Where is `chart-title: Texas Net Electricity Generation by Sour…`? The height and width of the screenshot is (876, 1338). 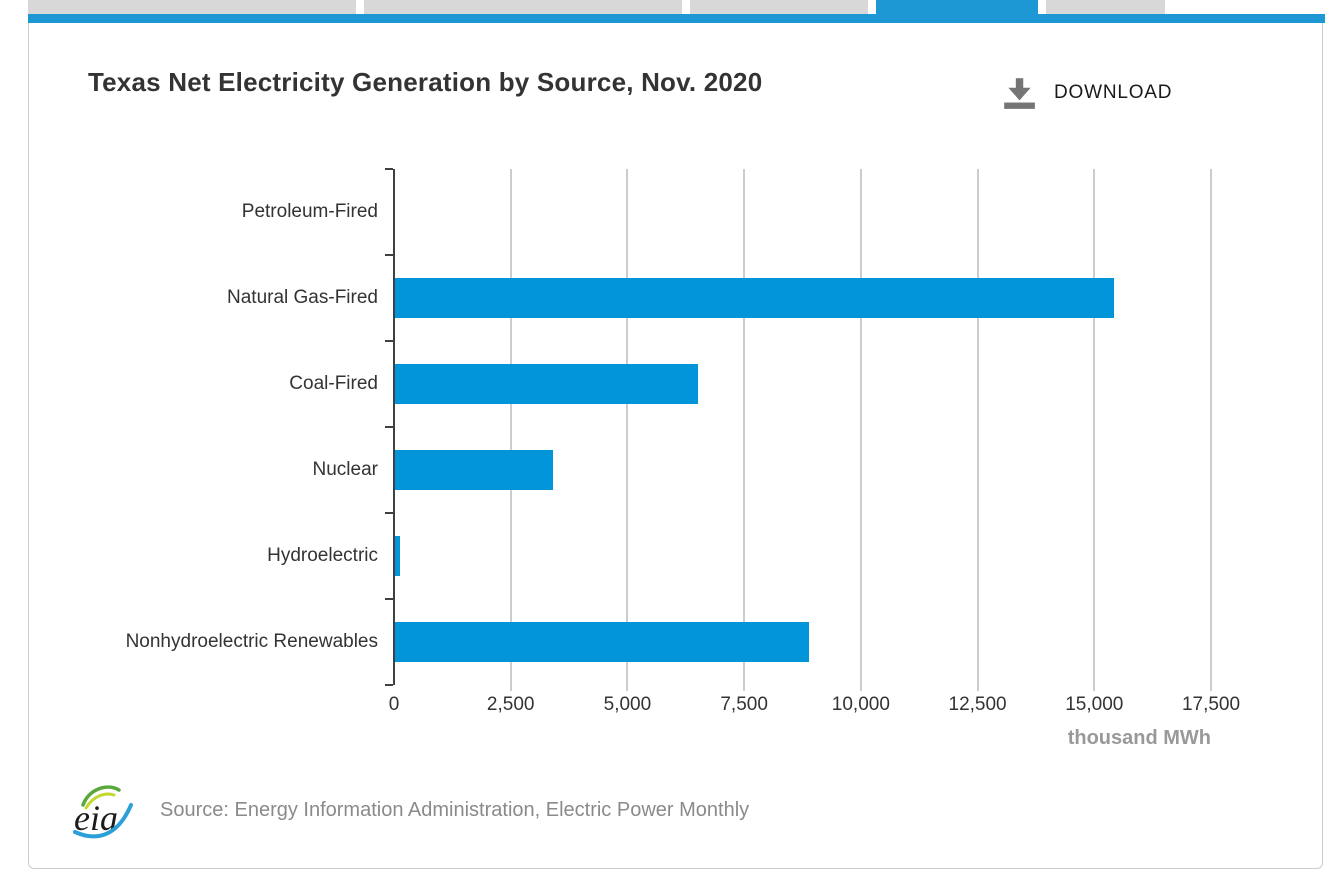 chart-title: Texas Net Electricity Generation by Sour… is located at coordinates (425, 82).